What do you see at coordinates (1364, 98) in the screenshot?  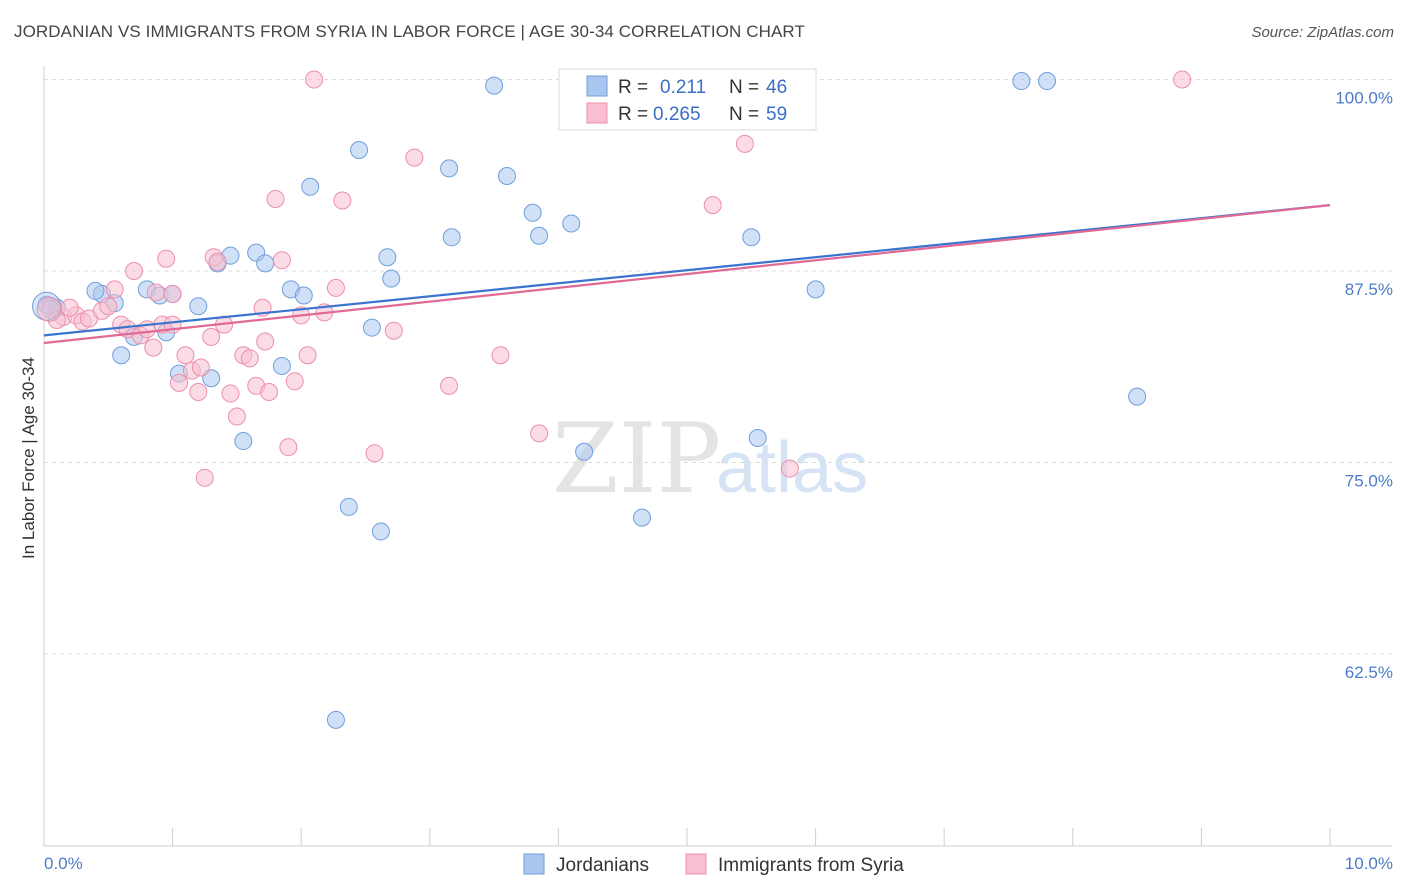 I see `y-tick-label: 100.0%` at bounding box center [1364, 98].